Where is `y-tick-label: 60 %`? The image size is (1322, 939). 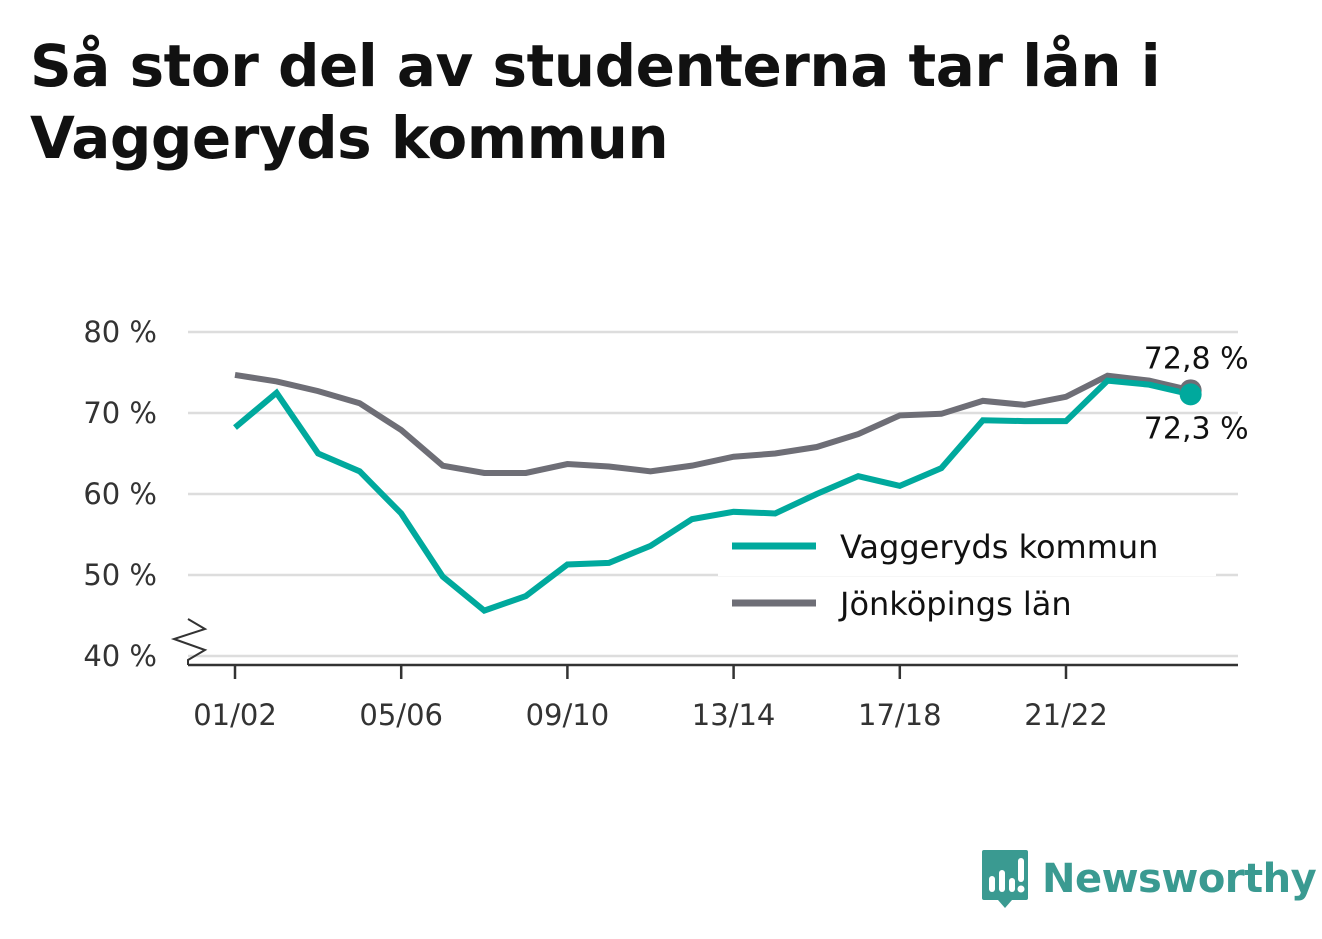
y-tick-label: 60 % is located at coordinates (120, 494).